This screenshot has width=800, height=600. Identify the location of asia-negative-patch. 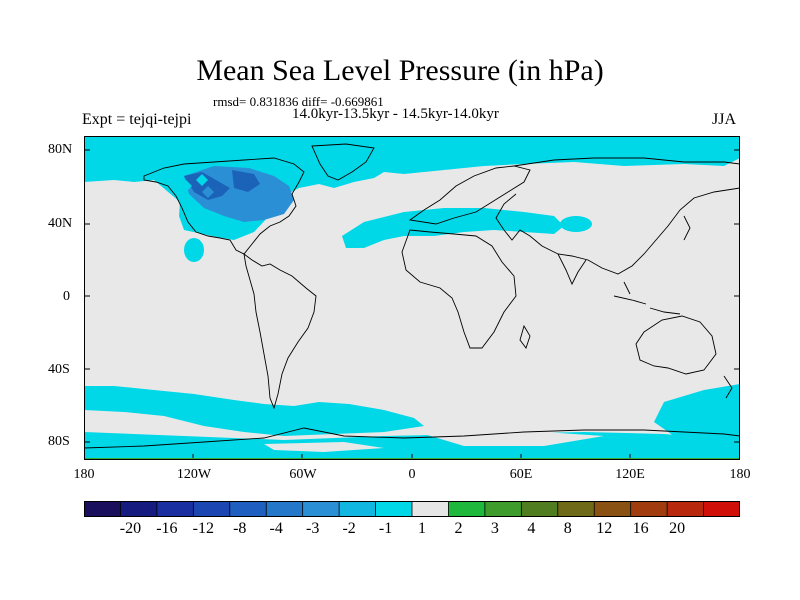
(576, 224).